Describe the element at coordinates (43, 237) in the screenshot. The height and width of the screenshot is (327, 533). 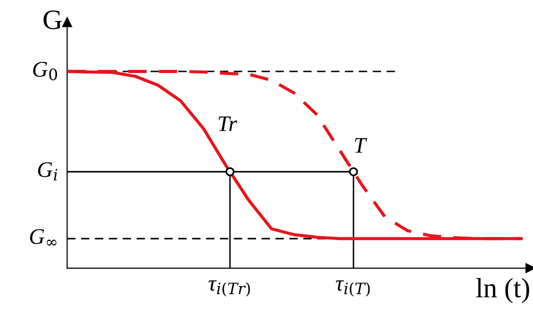
I see `ref-line-label: G$_{∞}$` at that location.